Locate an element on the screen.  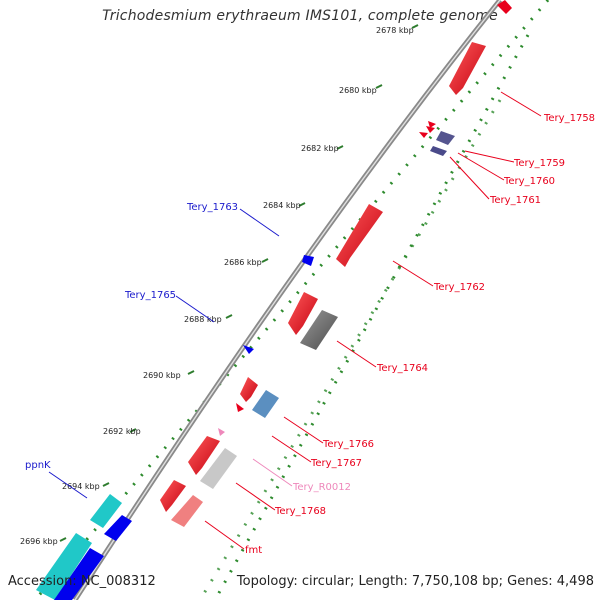
ruler-tick-label: 2690 kbp is located at coordinates (162, 375).